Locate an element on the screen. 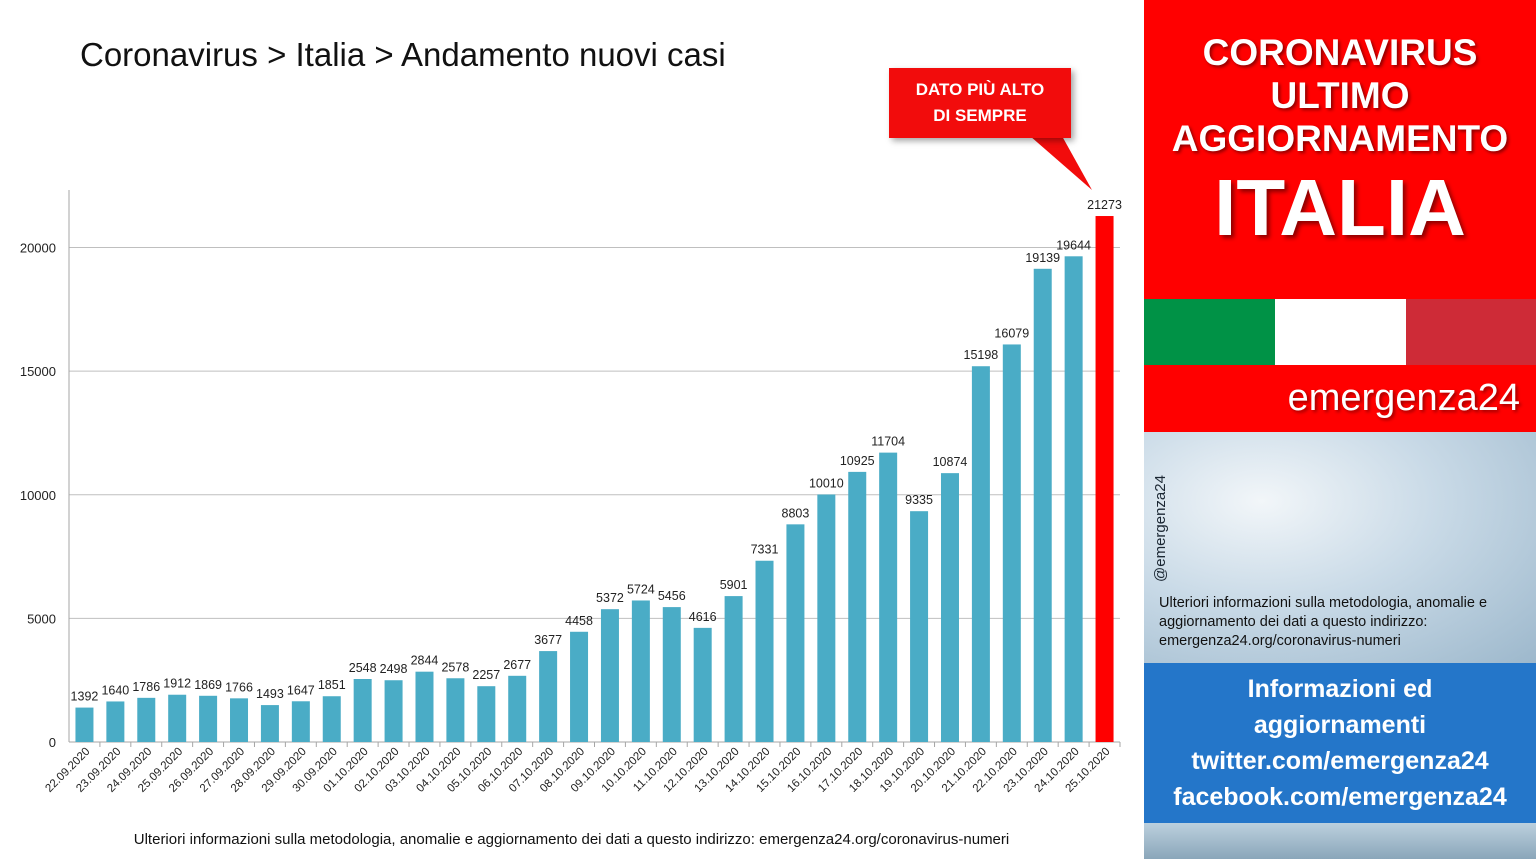 The height and width of the screenshot is (859, 1536). data-label: 5724 is located at coordinates (641, 589).